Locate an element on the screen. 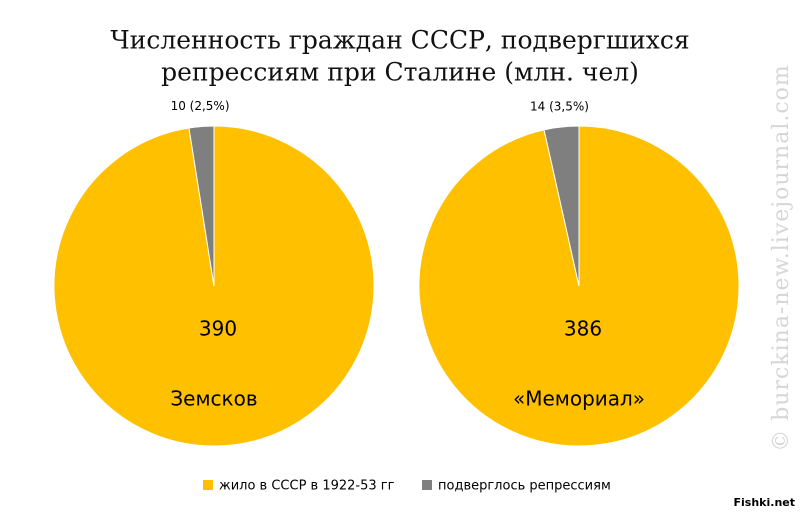 The width and height of the screenshot is (800, 516). chart-title: репрессиям при Сталине (млн. чел) is located at coordinates (400, 72).